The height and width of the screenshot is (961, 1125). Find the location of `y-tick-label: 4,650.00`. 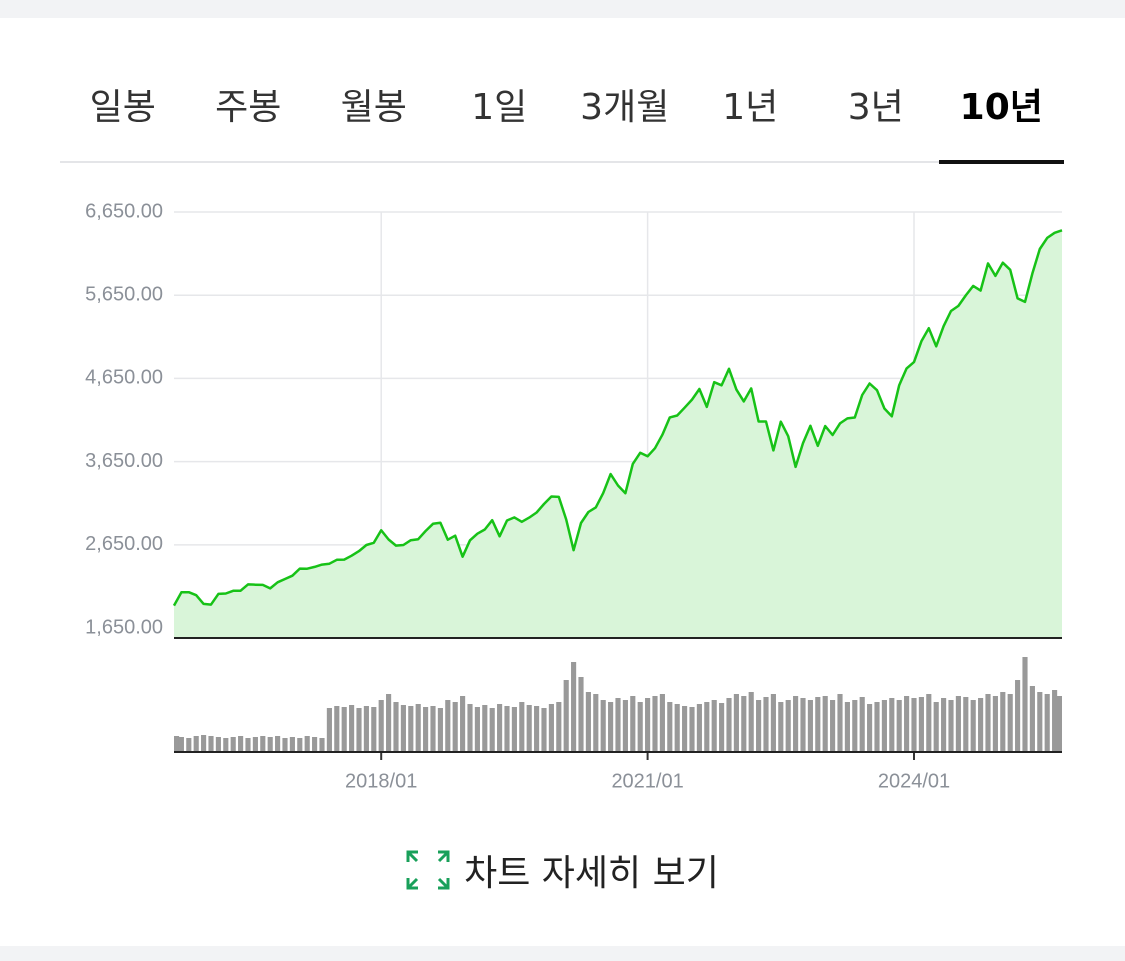

y-tick-label: 4,650.00 is located at coordinates (124, 378).